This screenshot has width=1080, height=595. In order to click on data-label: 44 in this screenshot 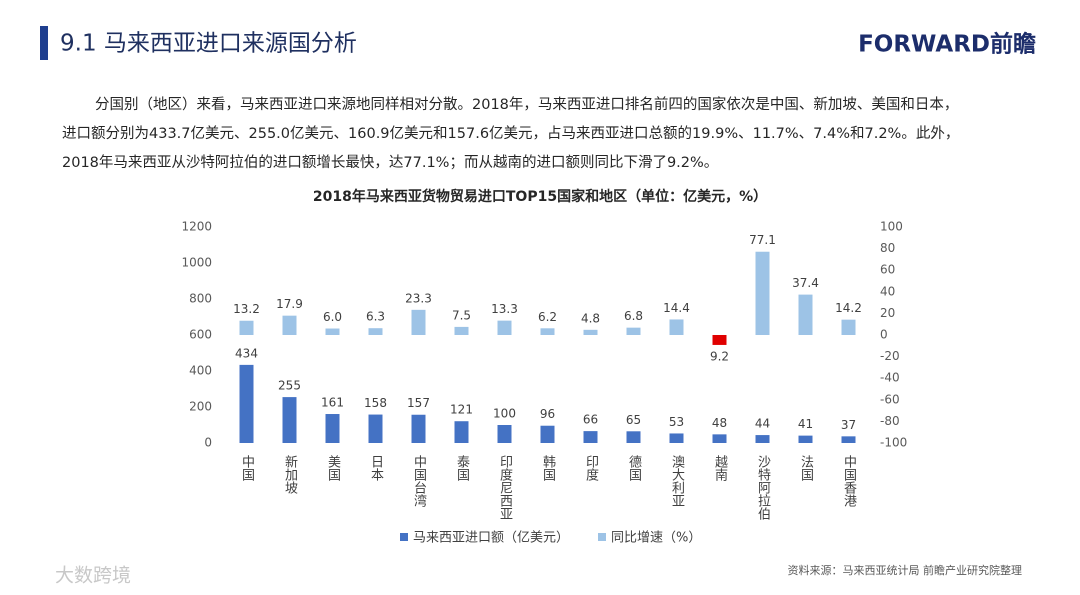, I will do `click(762, 424)`.